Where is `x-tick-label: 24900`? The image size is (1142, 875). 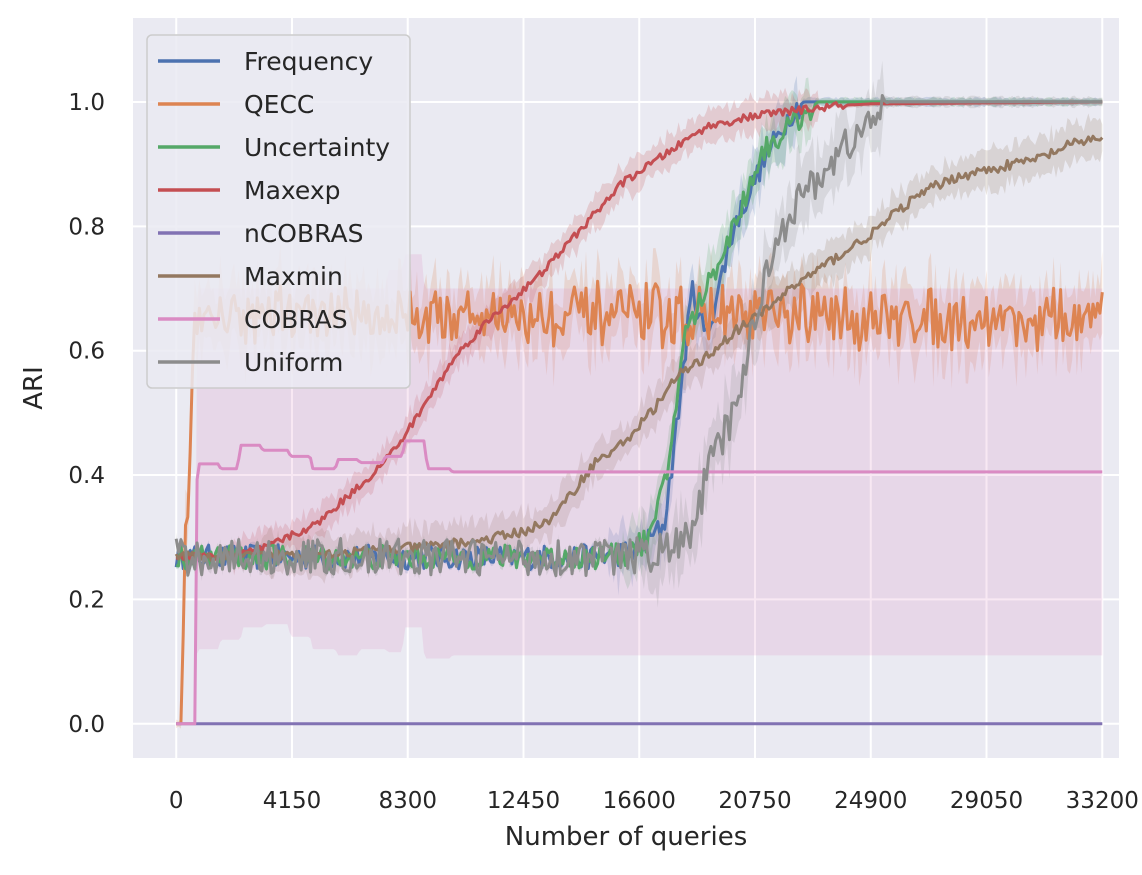
x-tick-label: 24900 is located at coordinates (870, 801).